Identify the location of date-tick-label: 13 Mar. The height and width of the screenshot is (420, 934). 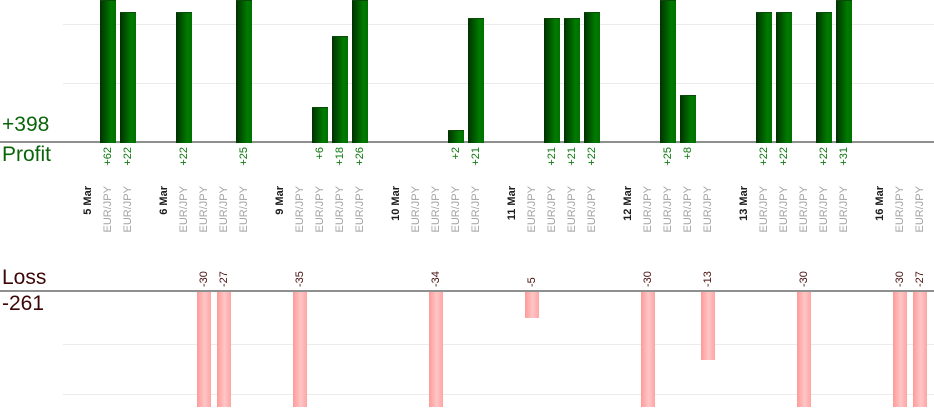
(744, 203).